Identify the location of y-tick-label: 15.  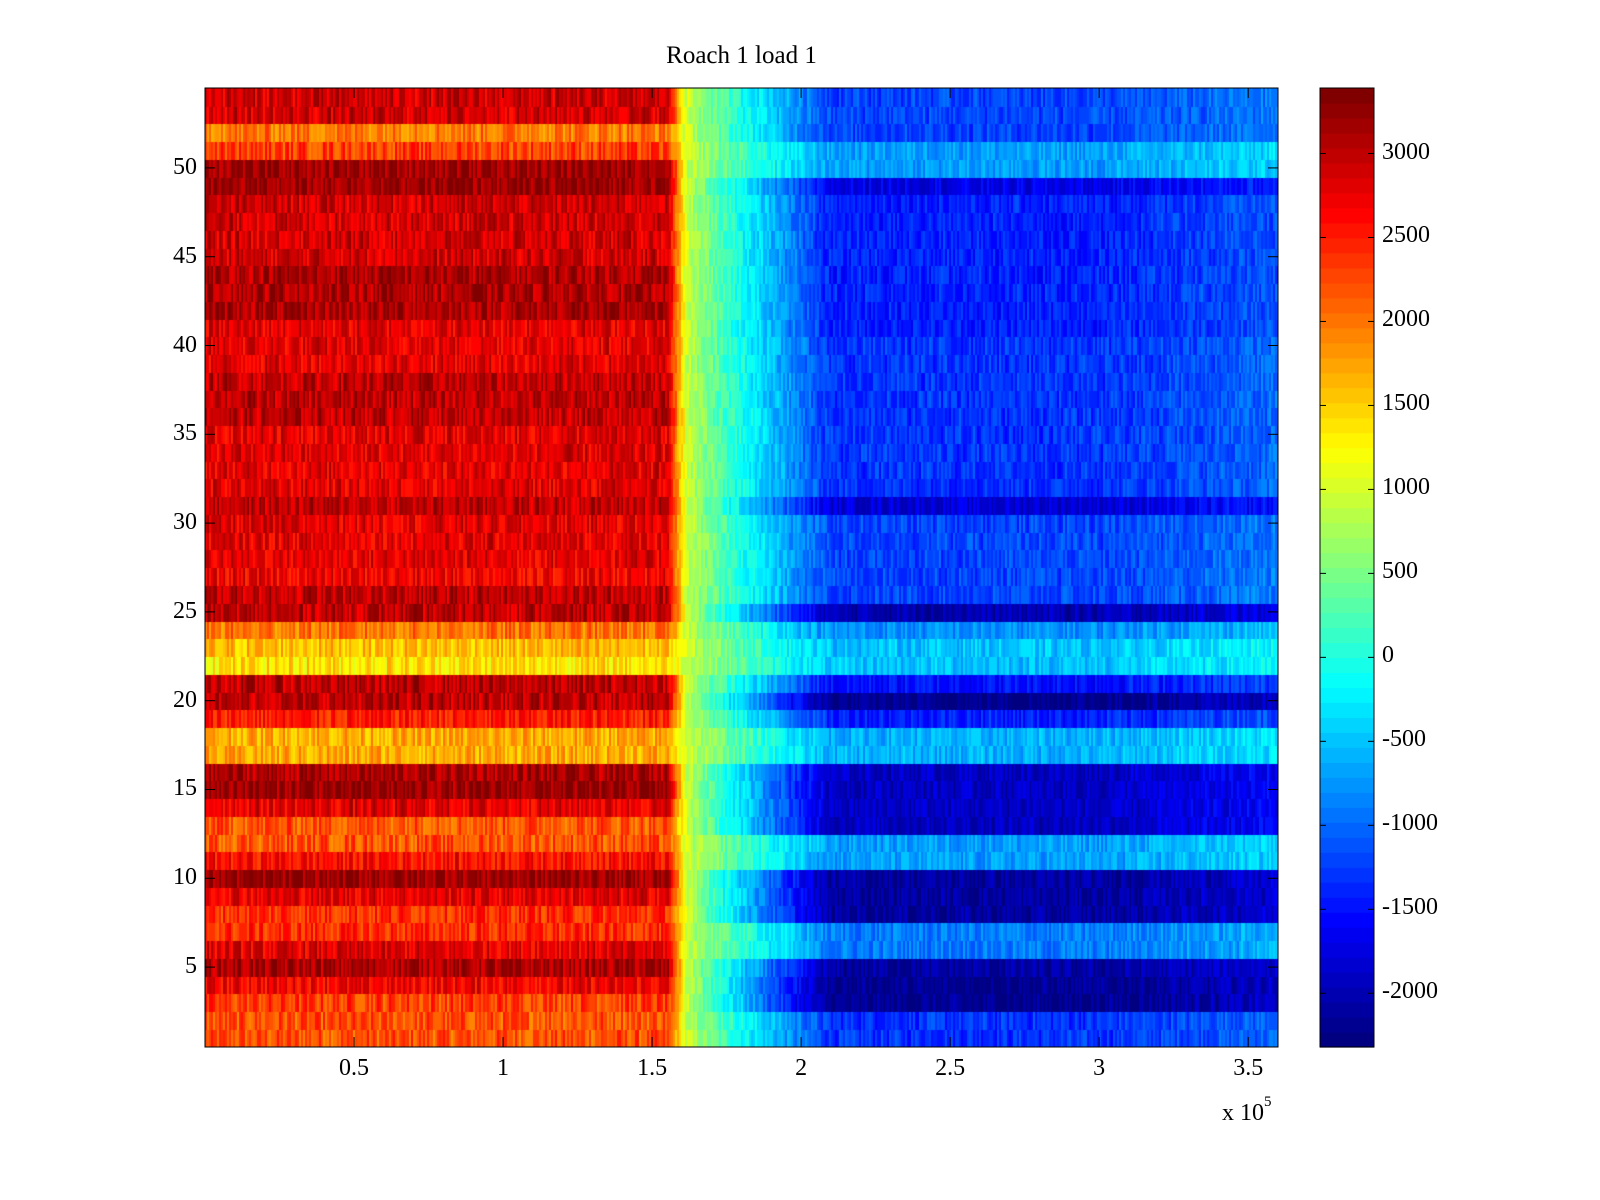
(185, 788).